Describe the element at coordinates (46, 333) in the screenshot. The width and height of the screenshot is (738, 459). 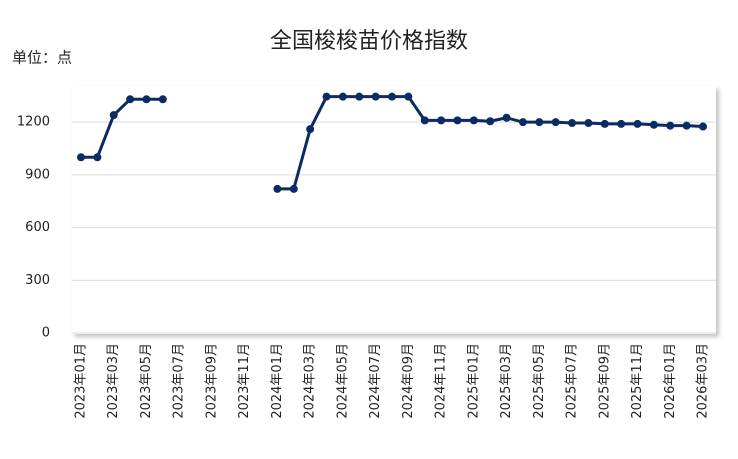
I see `y-tick-label: 0` at that location.